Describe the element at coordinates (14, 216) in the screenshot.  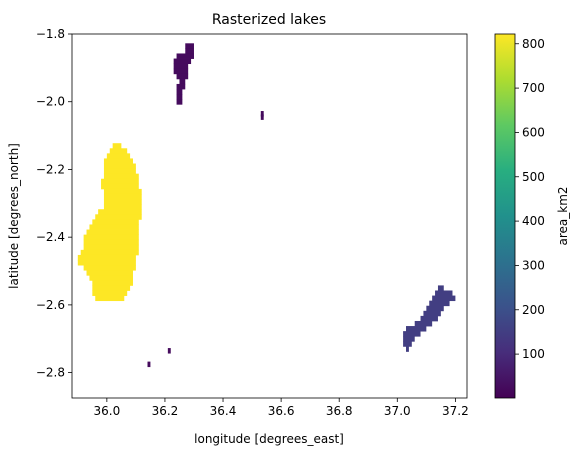
I see `y-axis-label: latitude [degrees_north]` at that location.